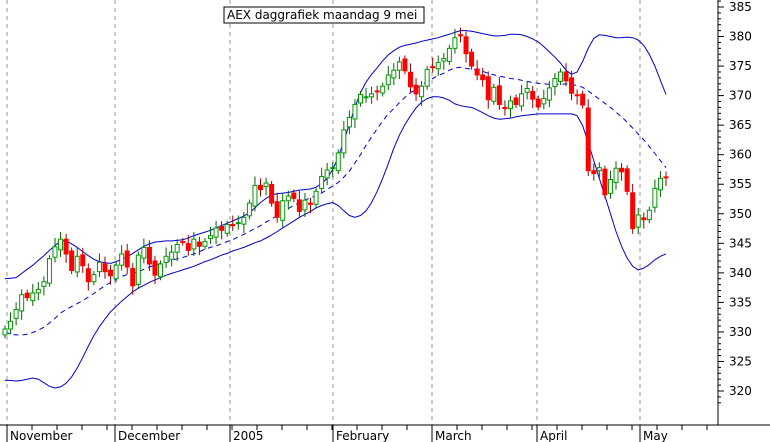  Describe the element at coordinates (362, 435) in the screenshot. I see `x-tick-label: February` at that location.